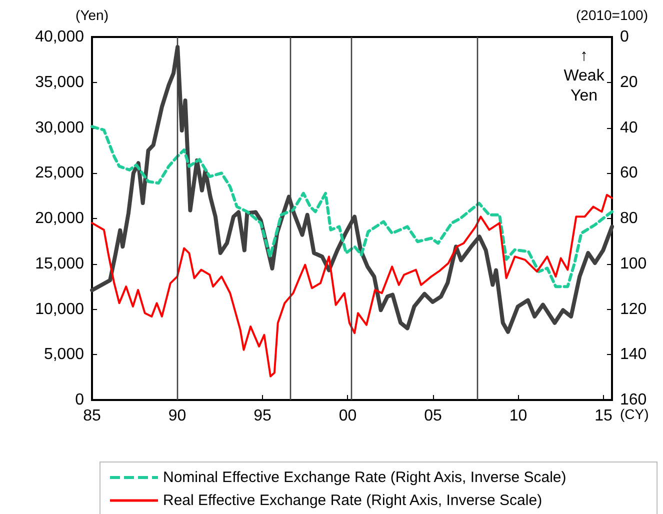 The width and height of the screenshot is (663, 514). What do you see at coordinates (633, 309) in the screenshot?
I see `y2-tick-label: 120` at bounding box center [633, 309].